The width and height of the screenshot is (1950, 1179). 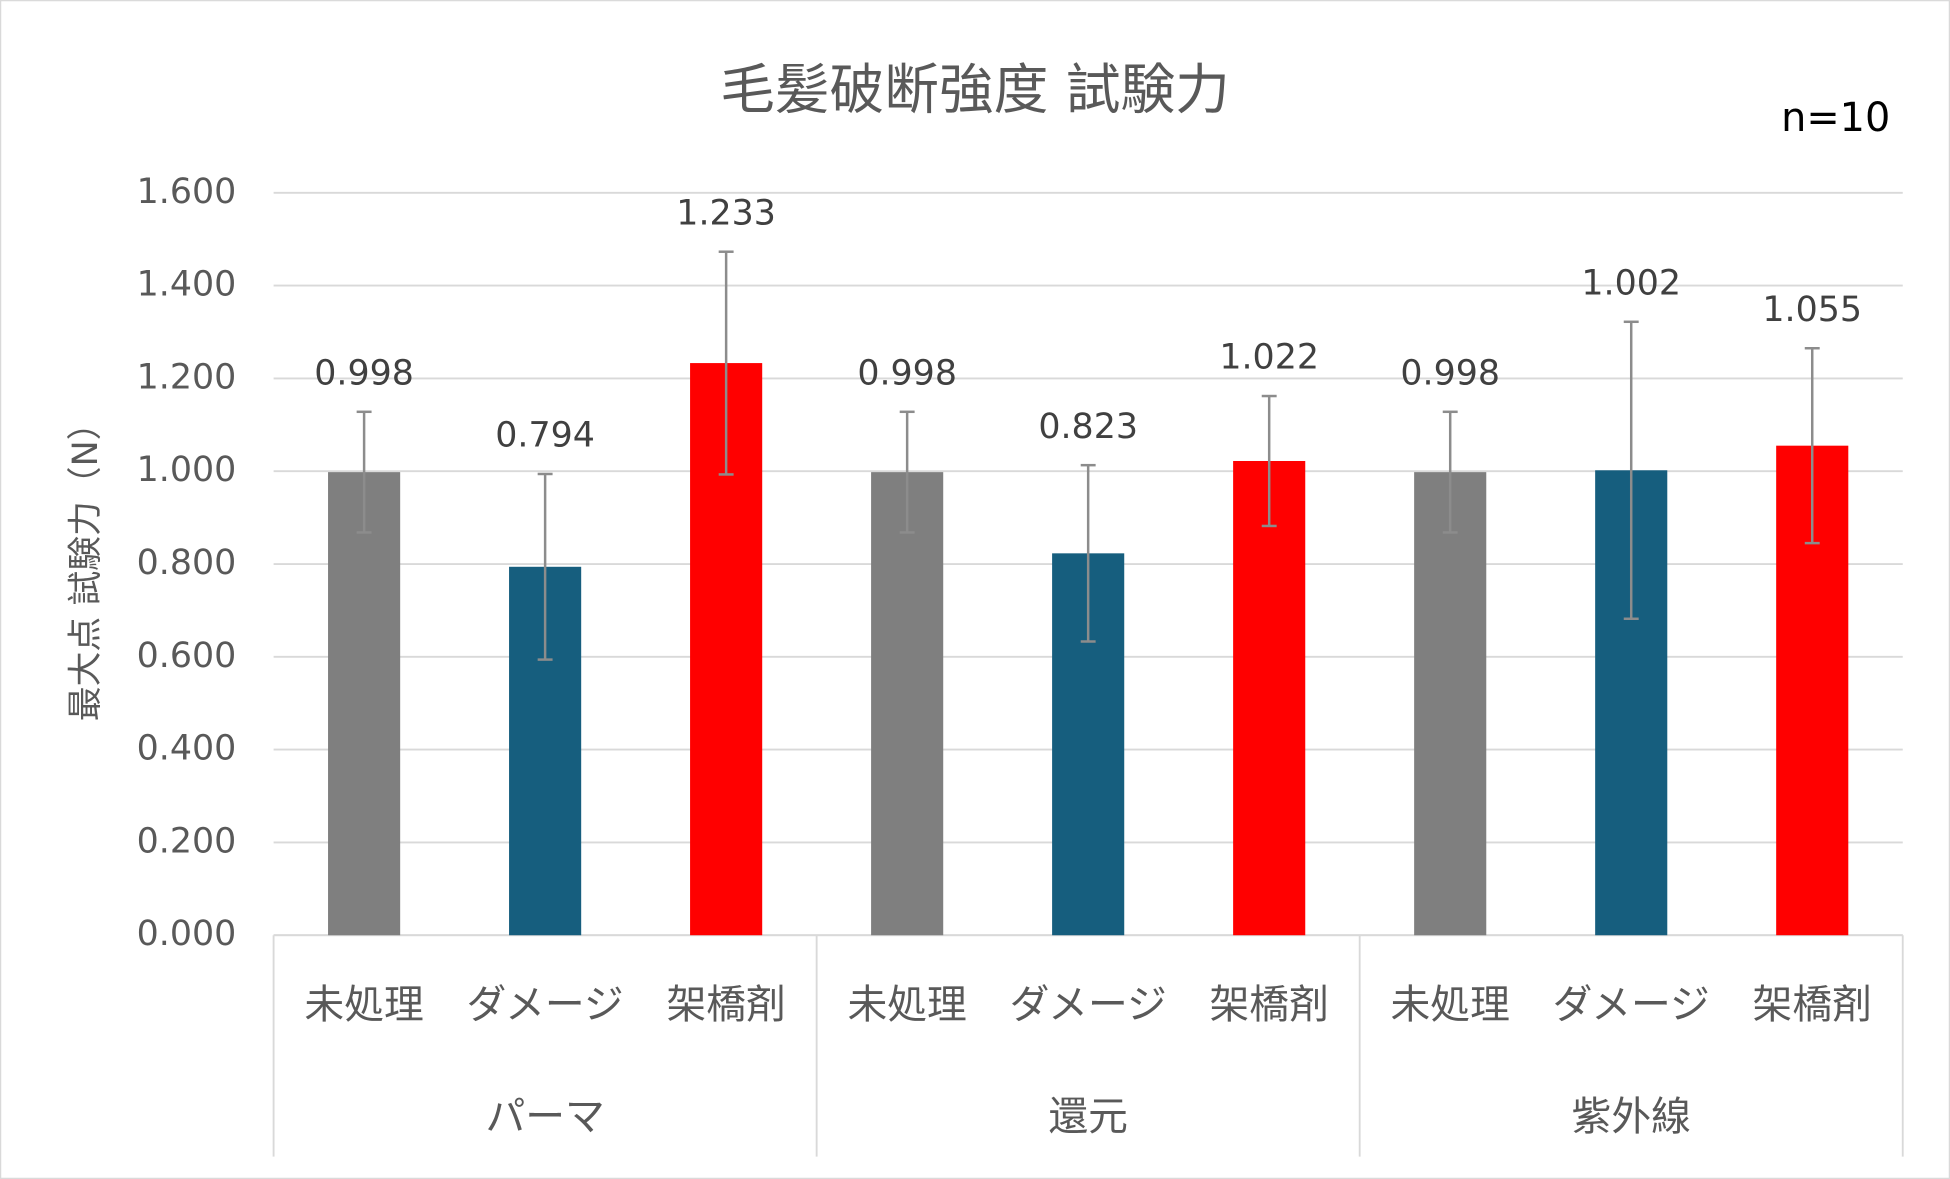 What do you see at coordinates (1631, 1117) in the screenshot?
I see `group-label: 紫外線` at bounding box center [1631, 1117].